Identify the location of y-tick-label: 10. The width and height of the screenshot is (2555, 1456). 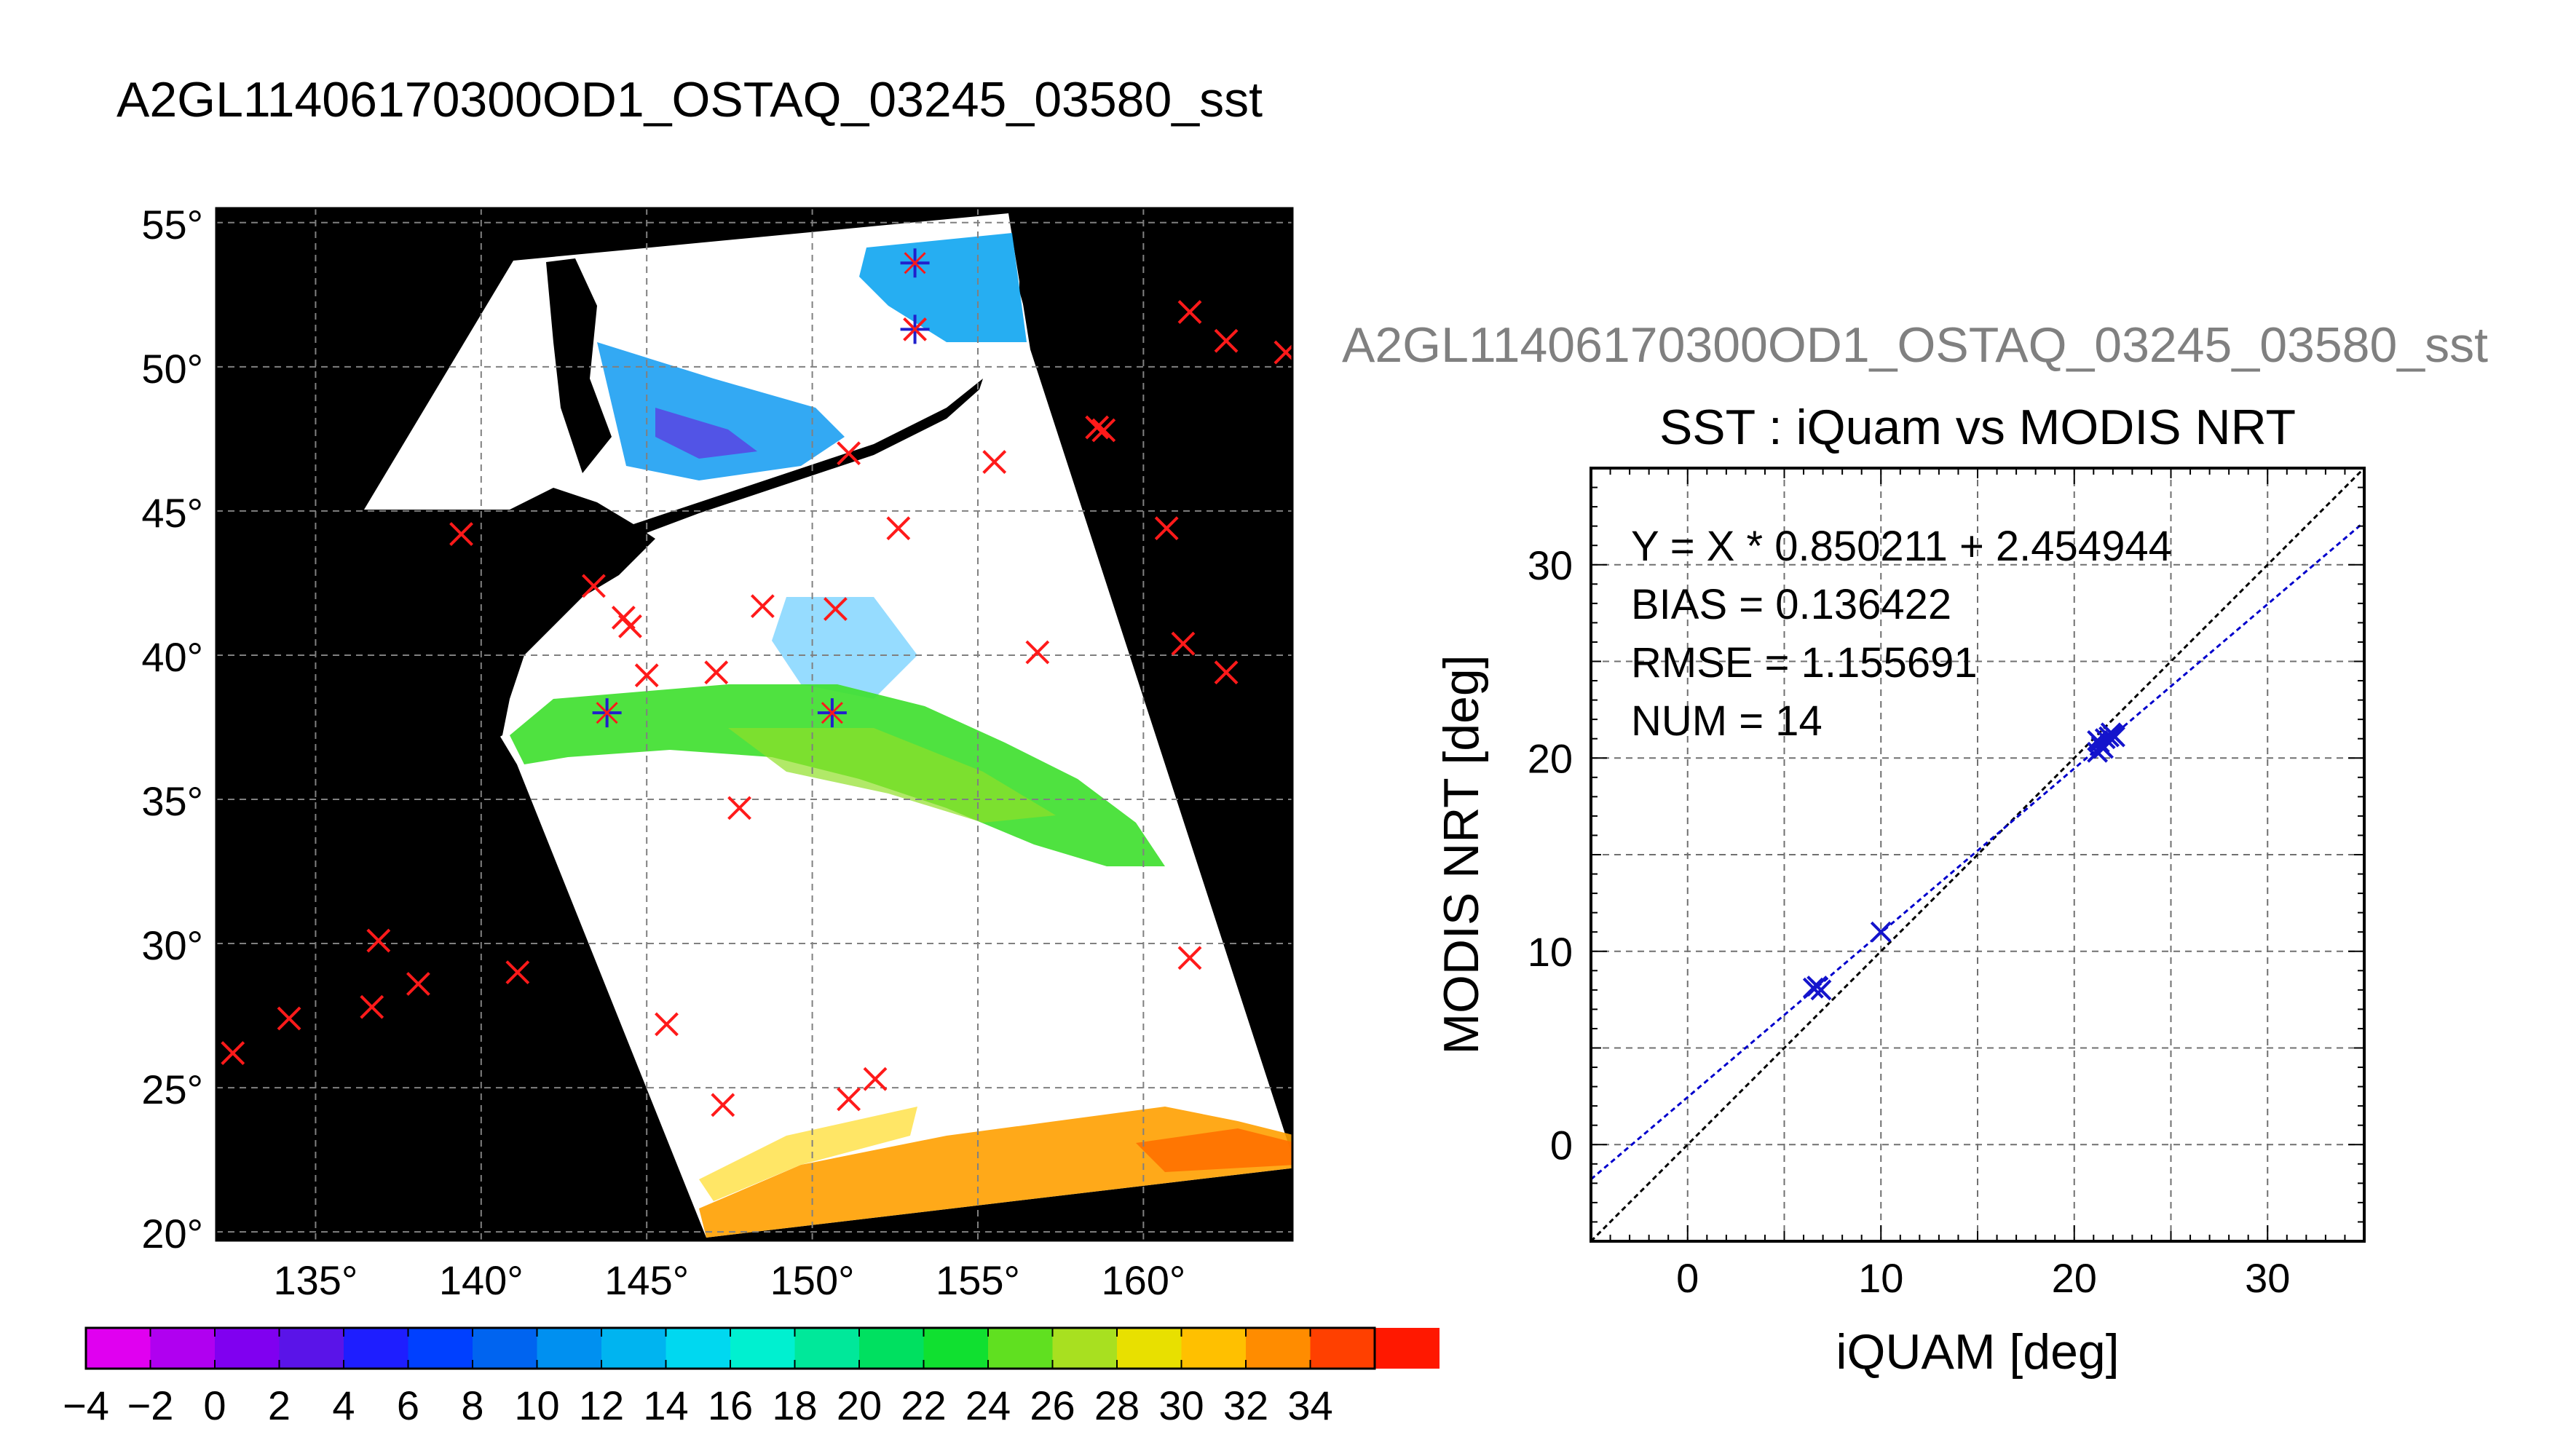
(1550, 952).